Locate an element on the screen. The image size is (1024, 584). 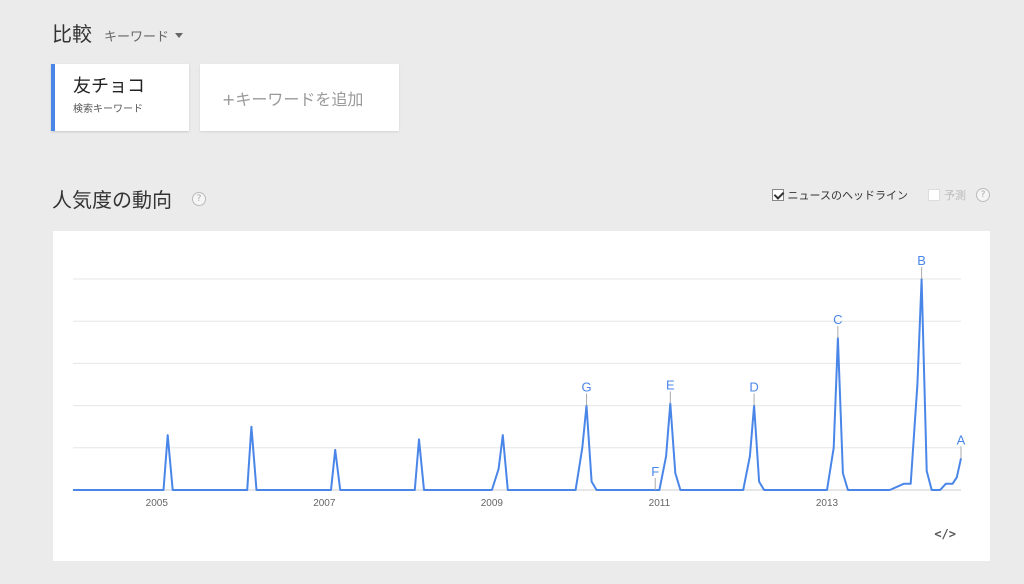
forecast-label: 予測 is located at coordinates (955, 195).